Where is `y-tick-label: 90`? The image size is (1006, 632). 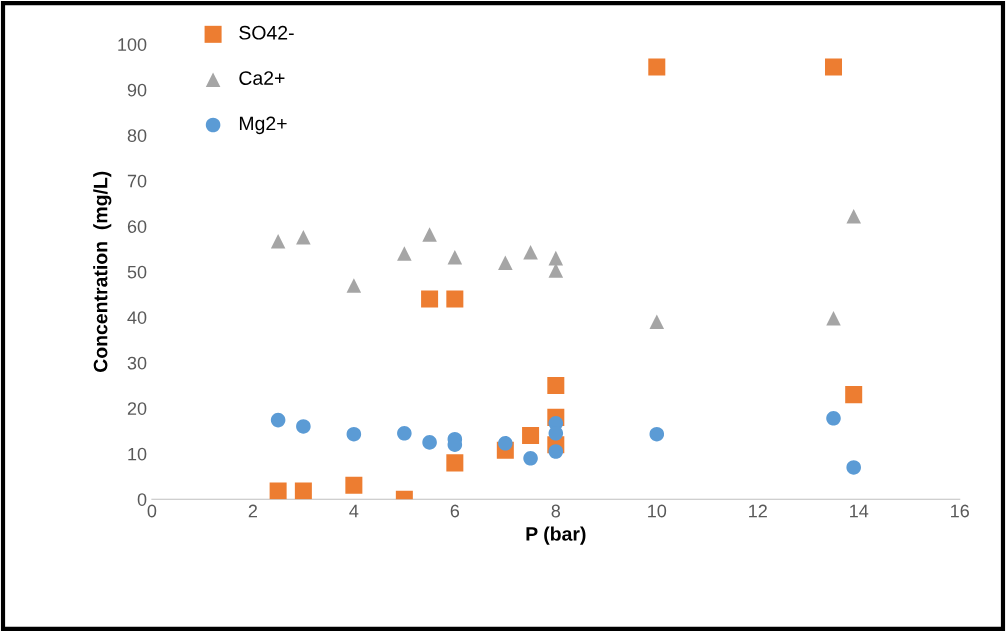
y-tick-label: 90 is located at coordinates (137, 90).